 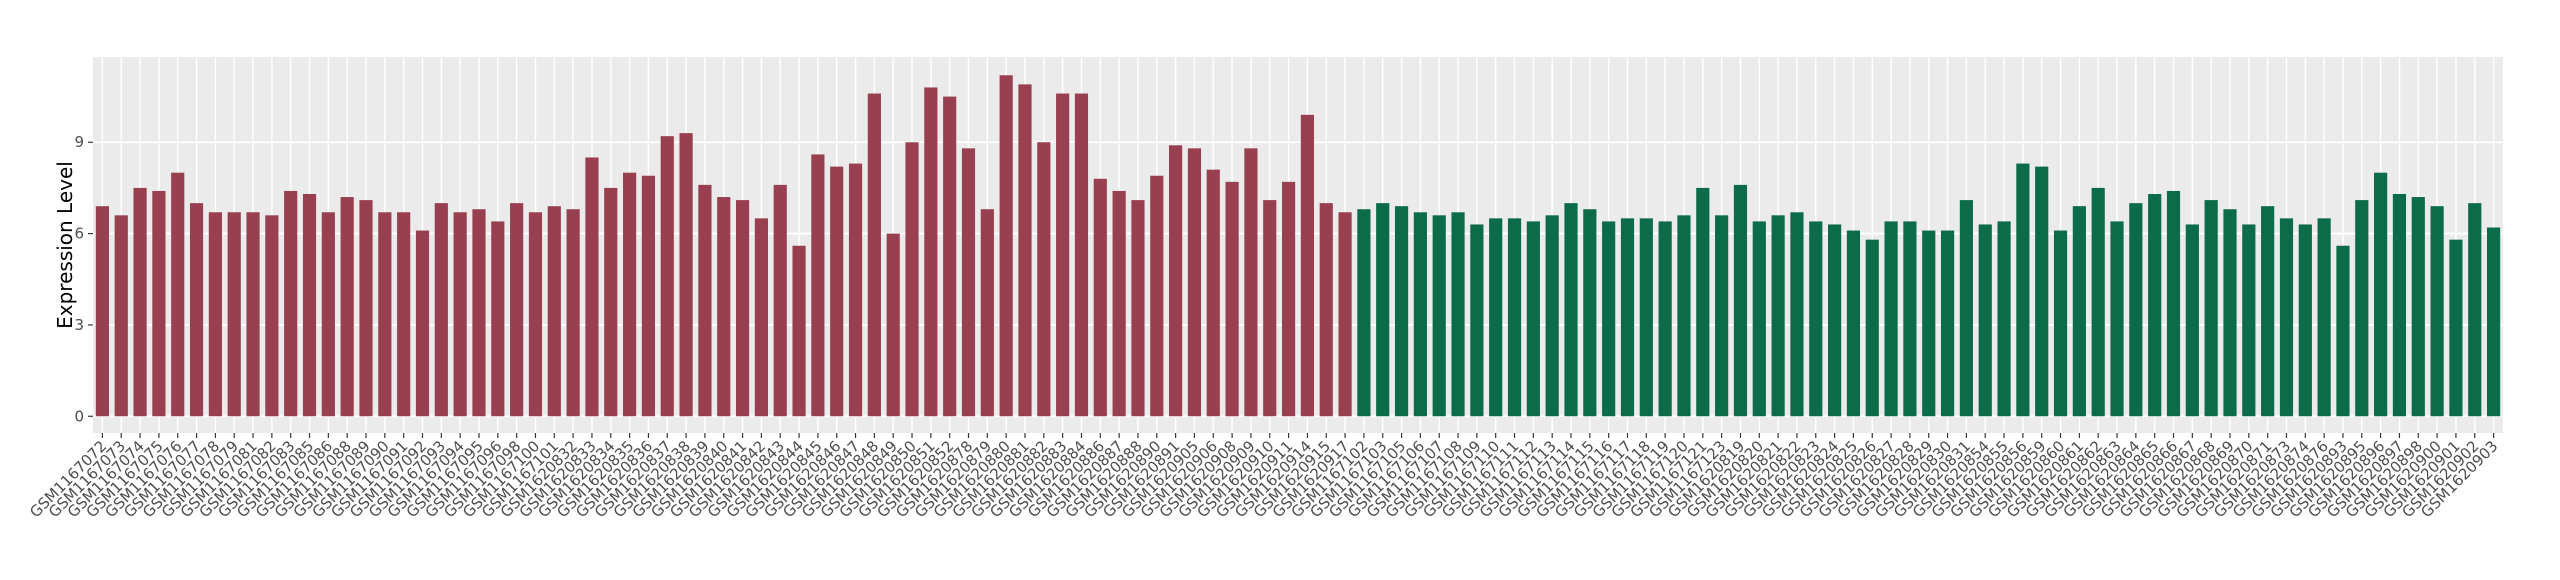 What do you see at coordinates (79, 325) in the screenshot?
I see `y-tick-label: 3` at bounding box center [79, 325].